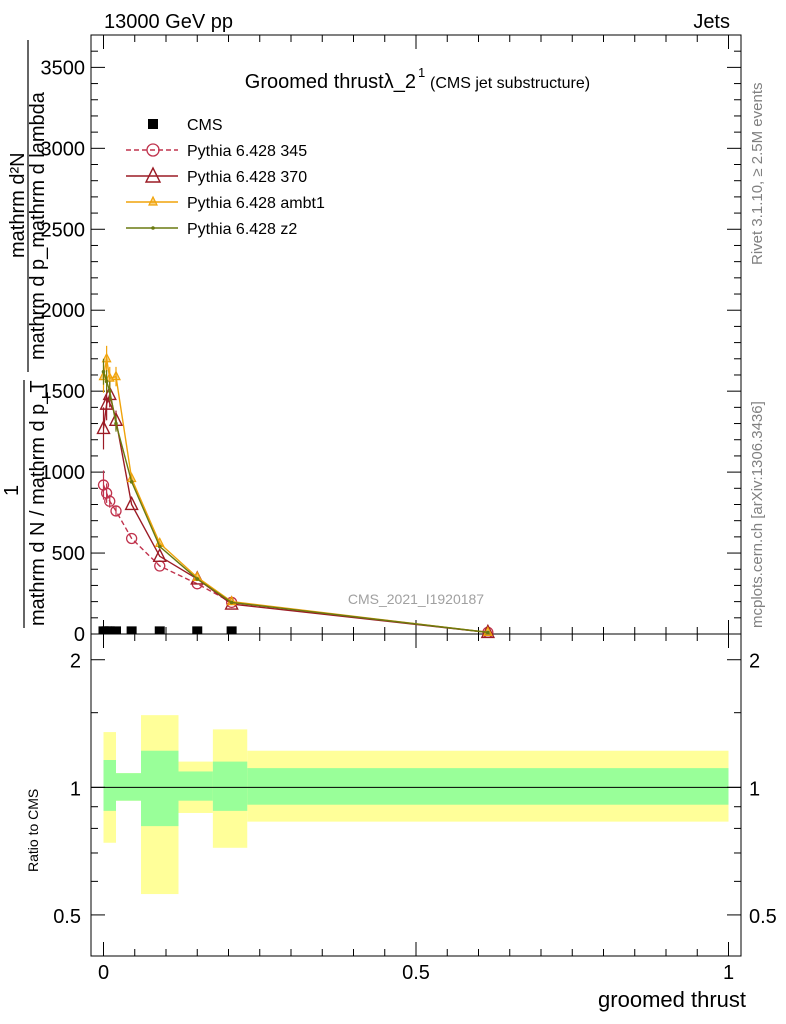 The image size is (786, 1024). Describe the element at coordinates (185, 125) in the screenshot. I see `legend-entry-0: CMS` at that location.